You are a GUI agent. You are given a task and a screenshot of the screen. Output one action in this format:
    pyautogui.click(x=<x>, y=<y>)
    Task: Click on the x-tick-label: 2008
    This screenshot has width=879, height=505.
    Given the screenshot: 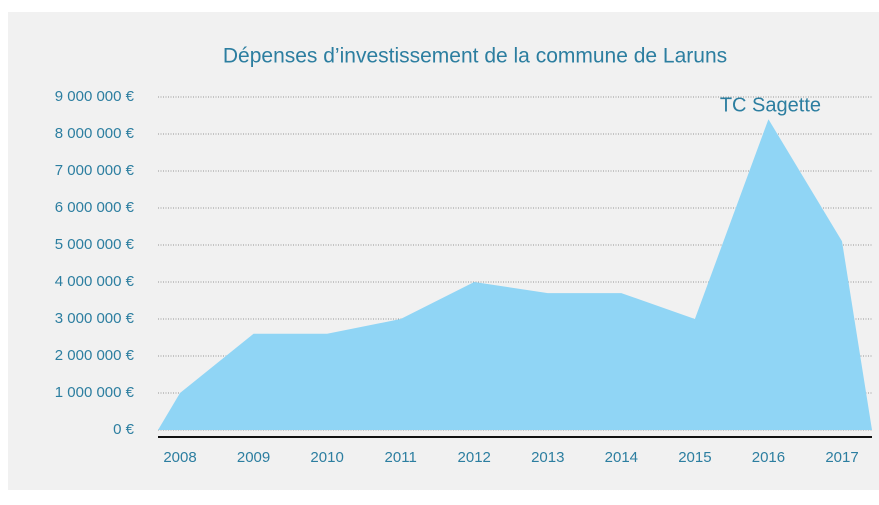 What is the action you would take?
    pyautogui.click(x=179, y=457)
    